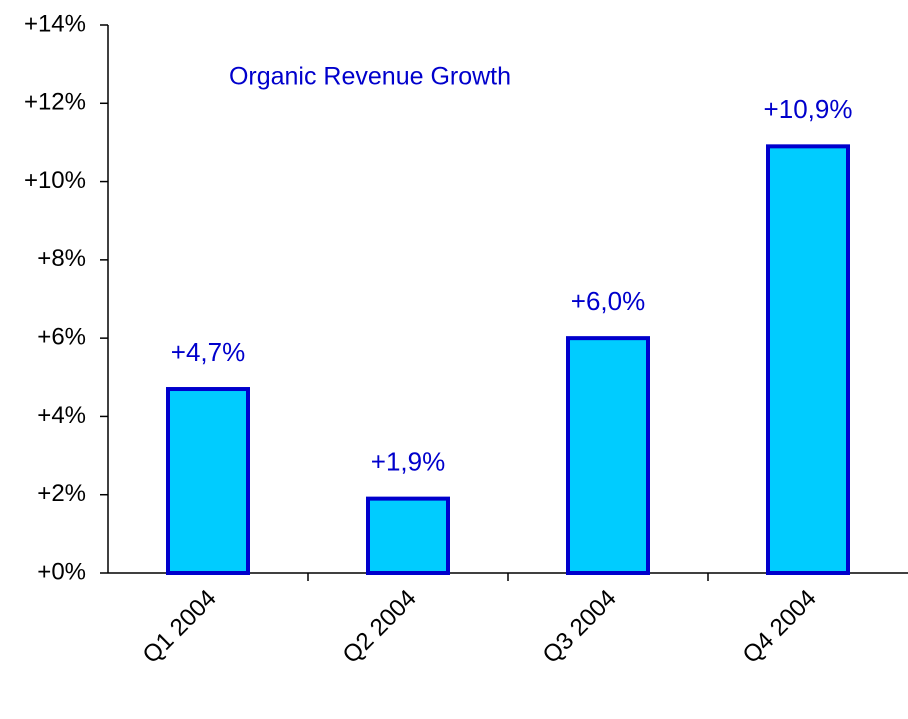  Describe the element at coordinates (55, 23) in the screenshot. I see `y-tick-label: +14%` at that location.